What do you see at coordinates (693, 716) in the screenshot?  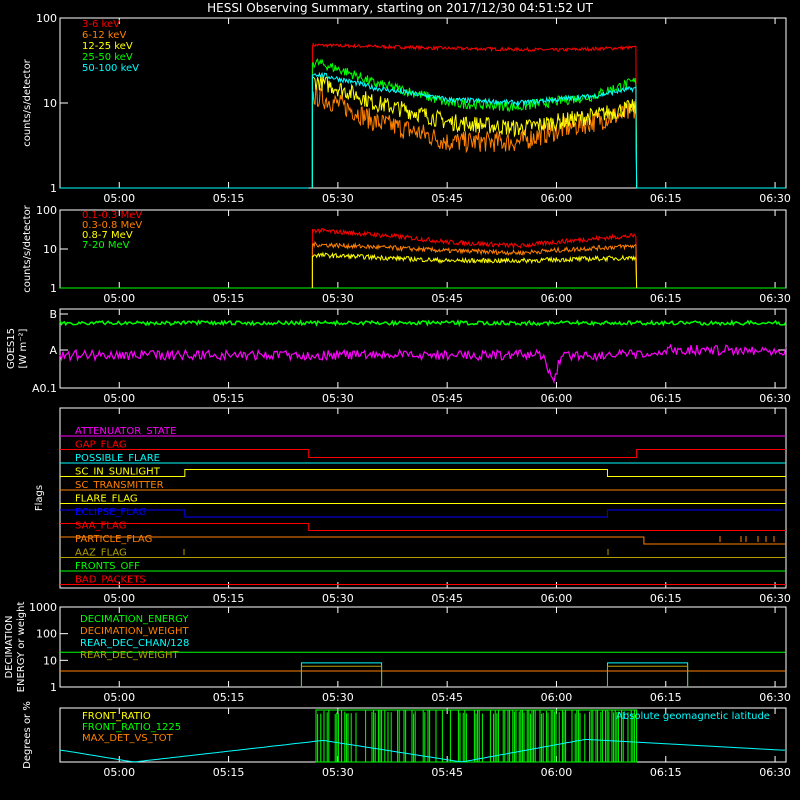 I see `ratio-legend-3: Absolute geomagnetic latitude` at bounding box center [693, 716].